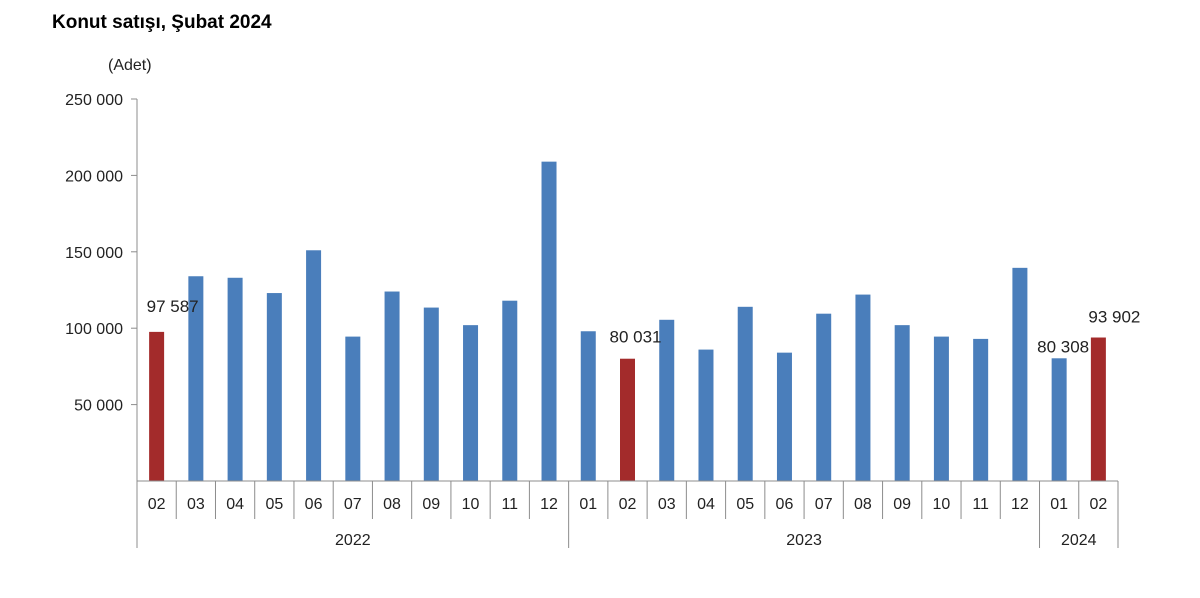  I want to click on data-label: 80 308, so click(1063, 346).